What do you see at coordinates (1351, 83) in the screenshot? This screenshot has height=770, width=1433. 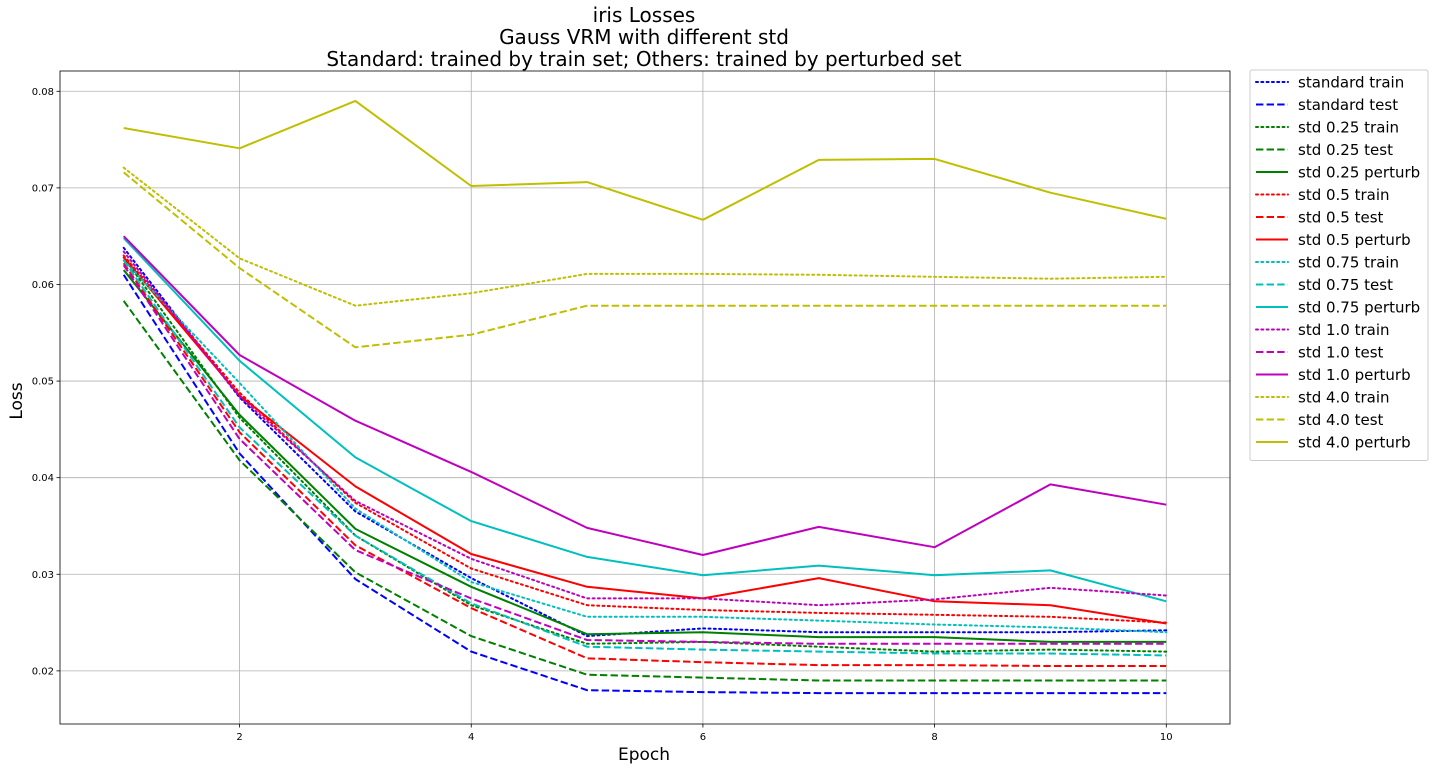 I see `legend-label: standard train` at bounding box center [1351, 83].